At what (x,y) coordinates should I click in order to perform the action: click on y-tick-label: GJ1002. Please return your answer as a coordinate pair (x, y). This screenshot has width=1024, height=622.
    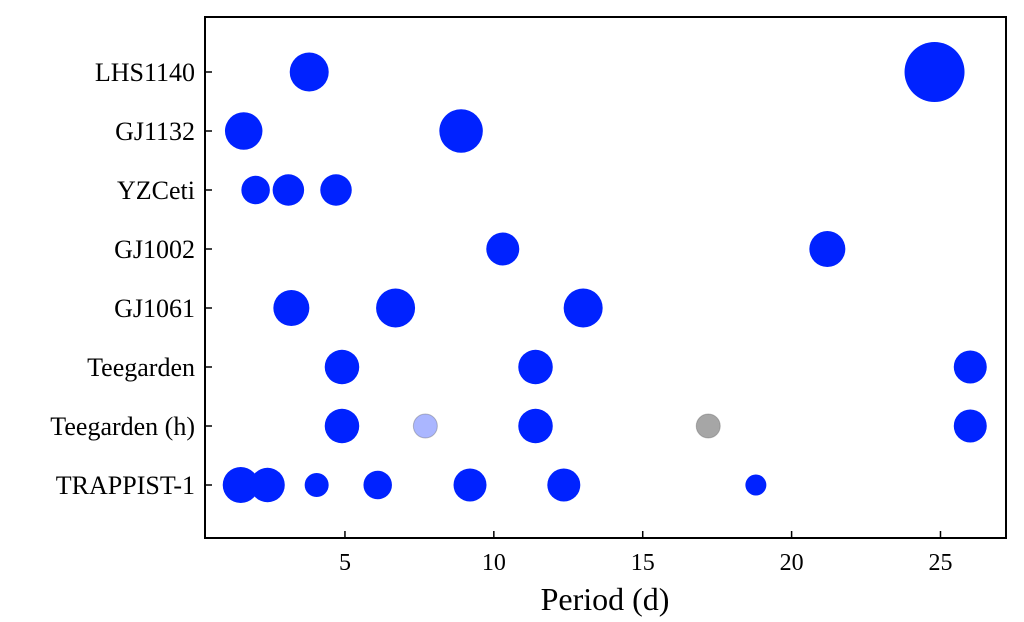
    Looking at the image, I should click on (154, 249).